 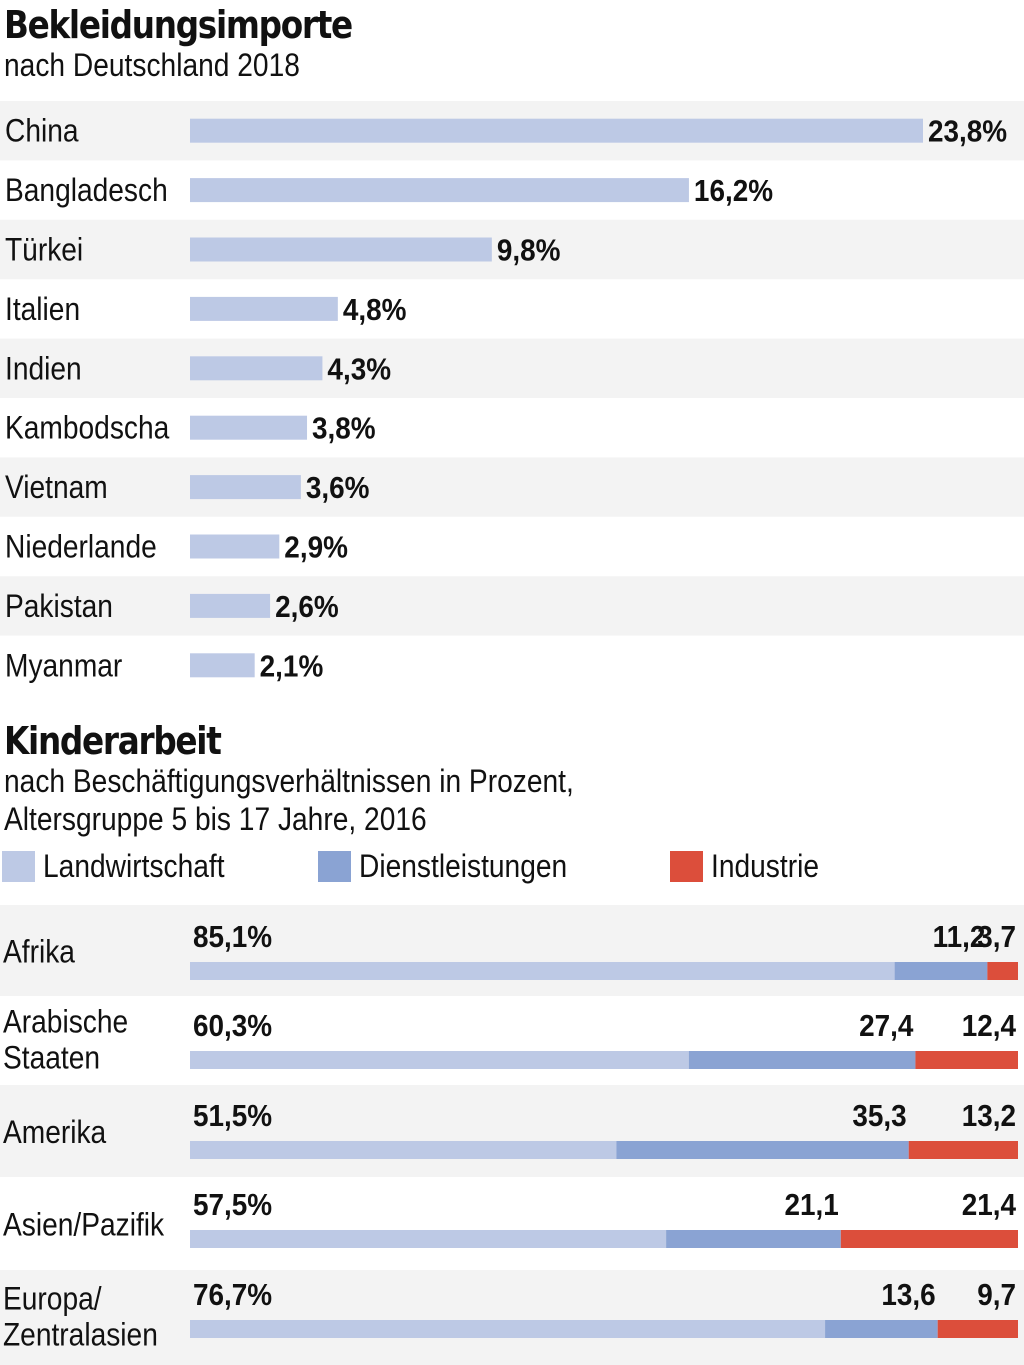 What do you see at coordinates (908, 1295) in the screenshot?
I see `data-label: 13,6` at bounding box center [908, 1295].